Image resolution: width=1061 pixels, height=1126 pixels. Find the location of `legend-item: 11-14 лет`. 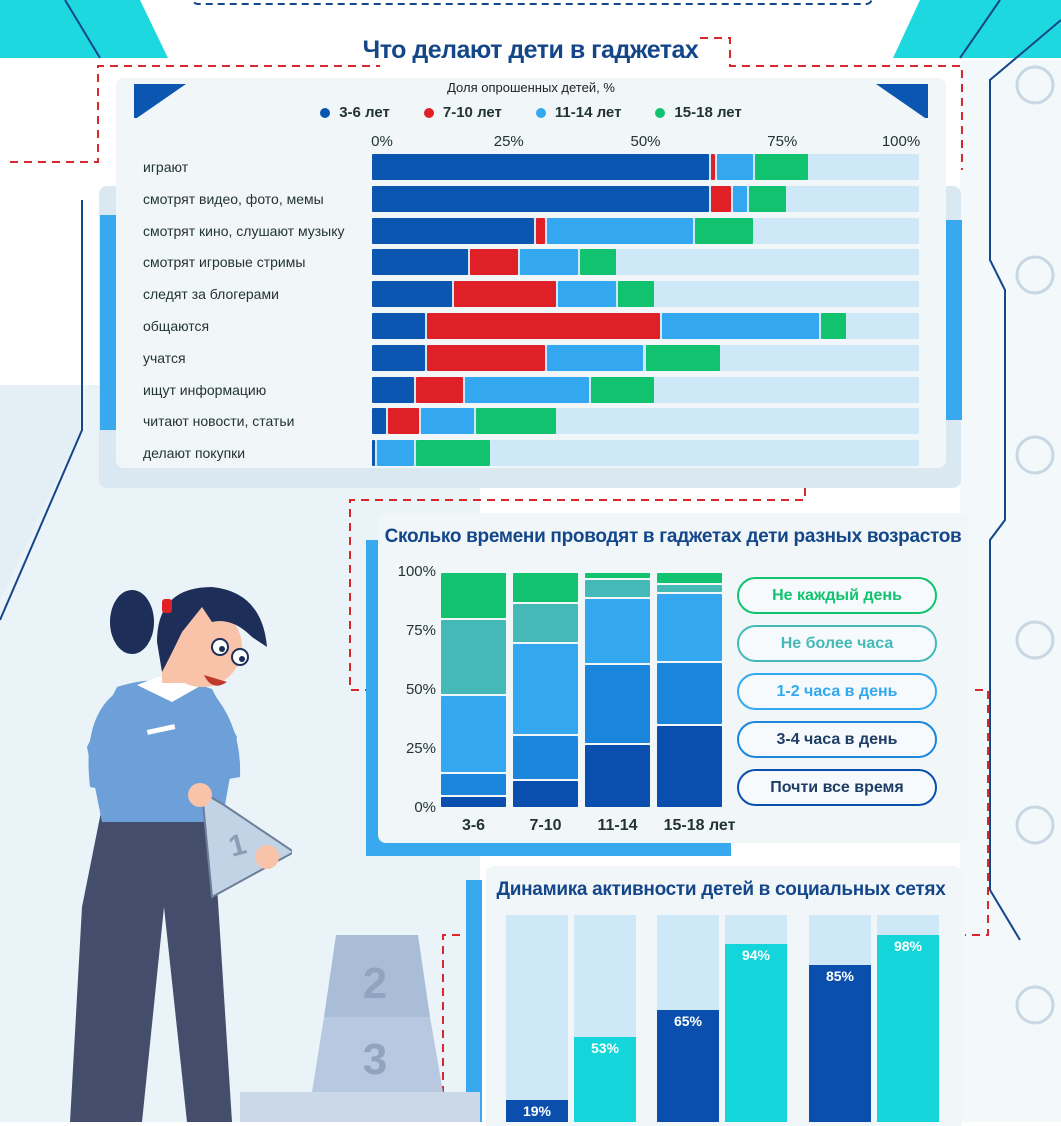

legend-item: 11-14 лет is located at coordinates (578, 112).